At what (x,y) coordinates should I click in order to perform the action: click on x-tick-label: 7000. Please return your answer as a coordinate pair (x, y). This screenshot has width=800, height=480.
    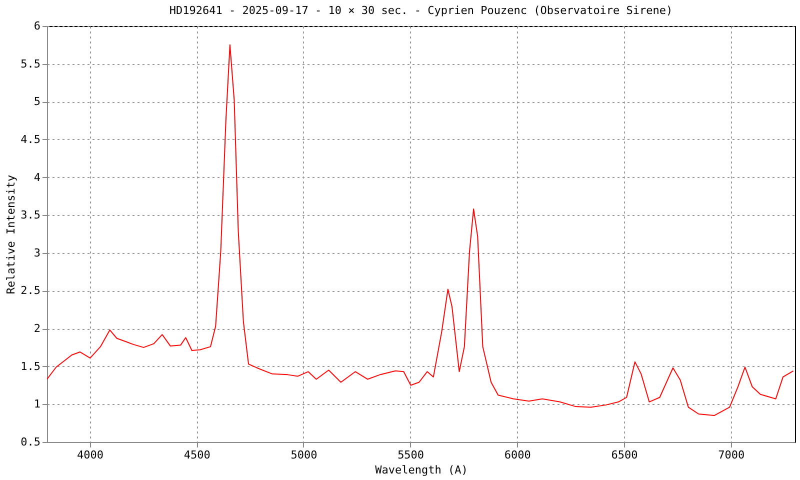
    Looking at the image, I should click on (731, 455).